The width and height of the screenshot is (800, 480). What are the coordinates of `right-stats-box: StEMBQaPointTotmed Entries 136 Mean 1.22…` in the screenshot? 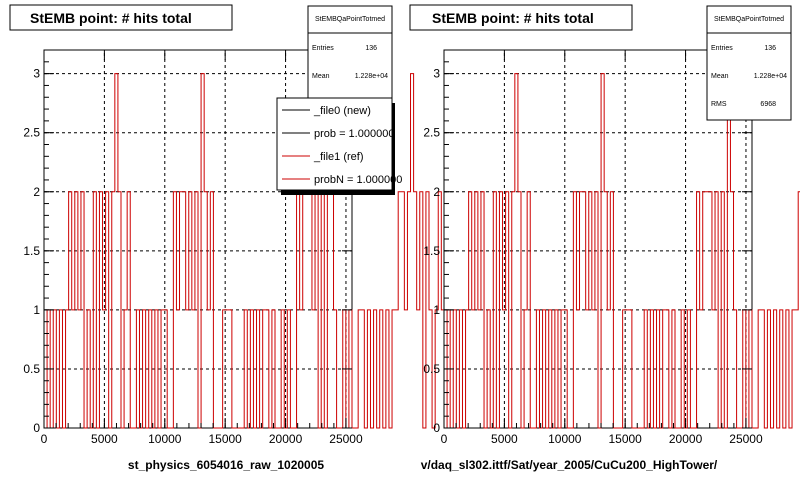 It's located at (749, 63).